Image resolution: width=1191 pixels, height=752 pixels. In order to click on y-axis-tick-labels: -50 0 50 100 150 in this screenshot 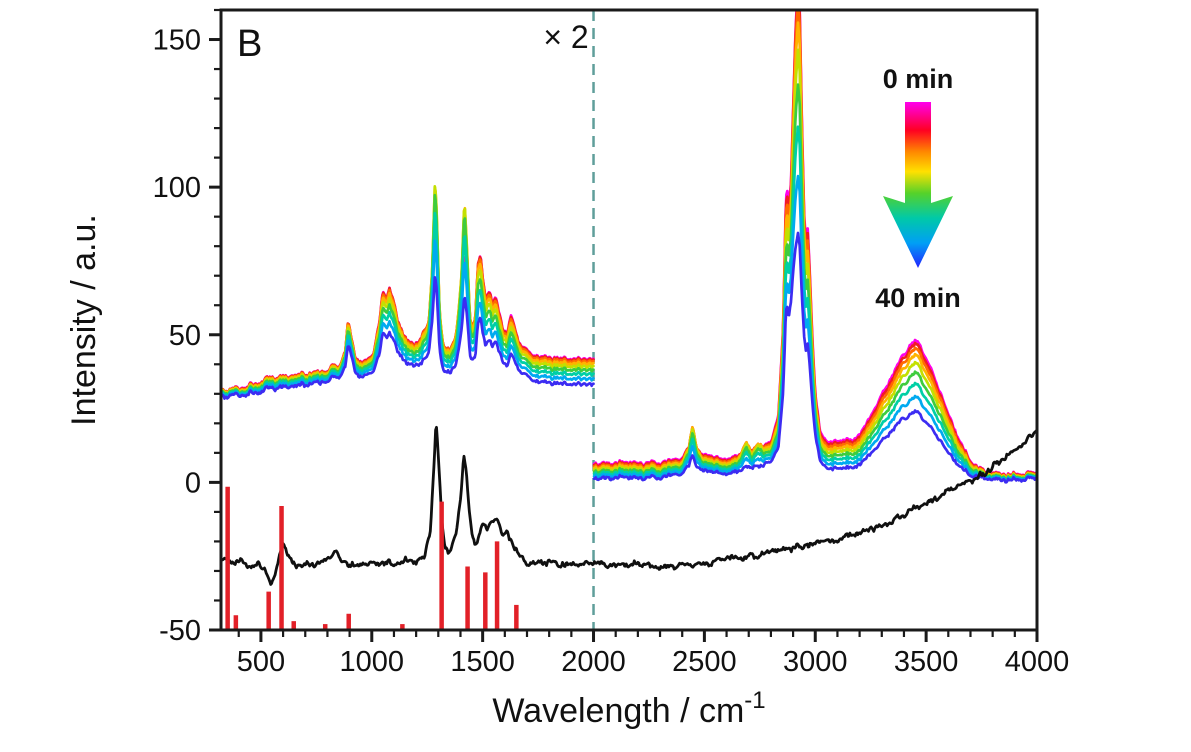, I will do `click(177, 336)`.